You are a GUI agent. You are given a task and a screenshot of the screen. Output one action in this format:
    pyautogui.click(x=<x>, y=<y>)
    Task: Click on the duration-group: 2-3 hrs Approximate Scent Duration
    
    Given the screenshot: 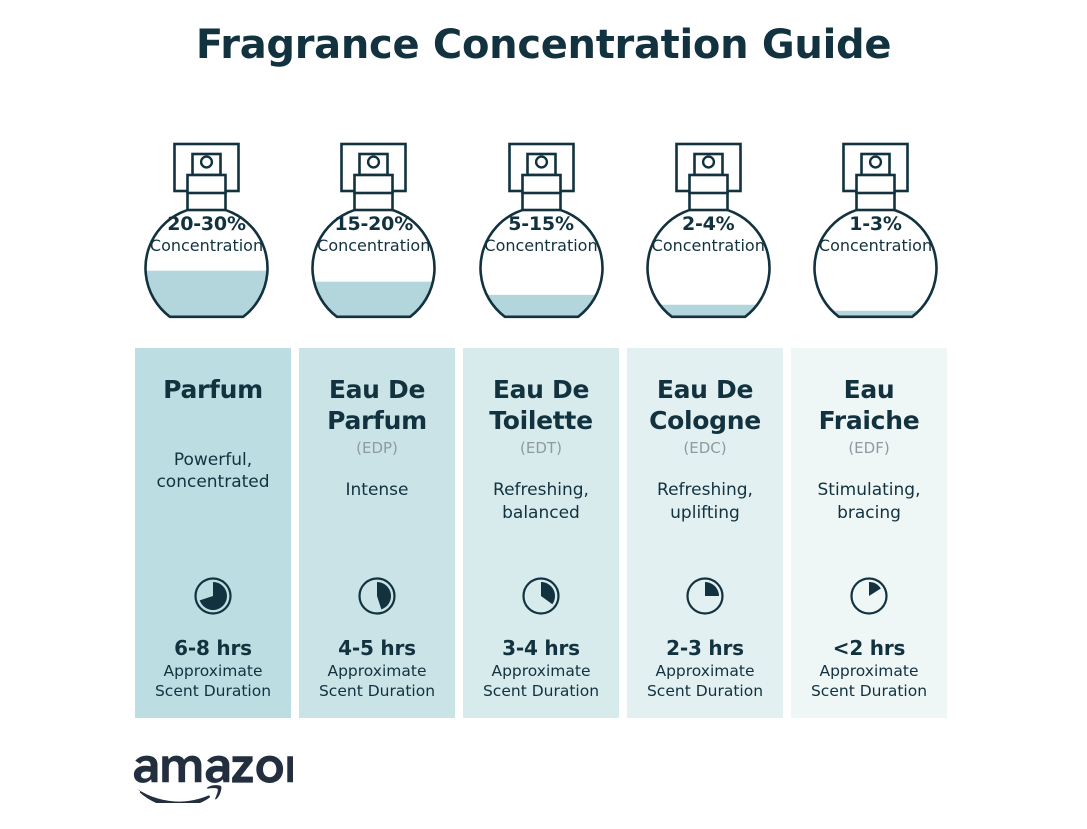 What is the action you would take?
    pyautogui.click(x=705, y=669)
    